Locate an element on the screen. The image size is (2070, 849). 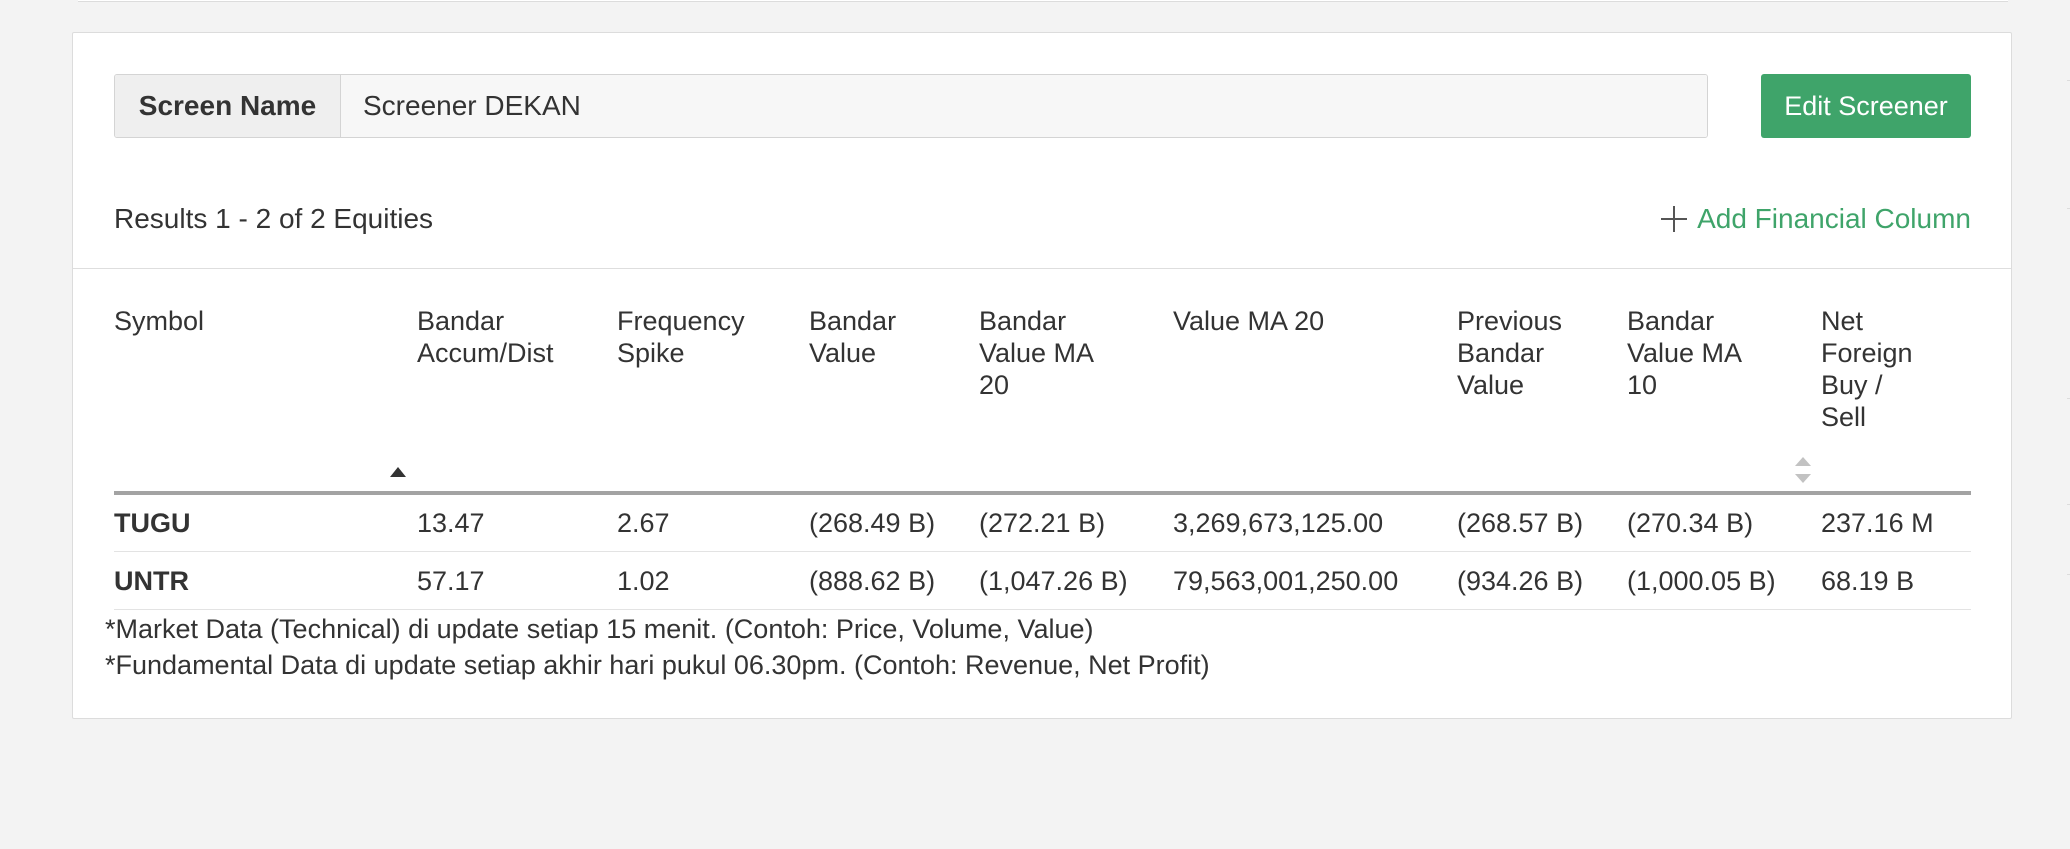
column-header-value-ma-20: Value MA 20 is located at coordinates (1315, 400).